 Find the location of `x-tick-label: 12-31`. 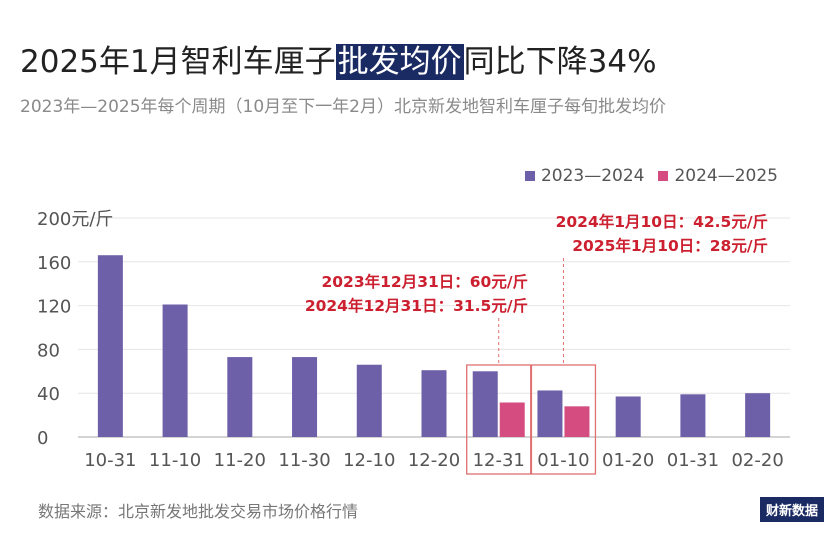

x-tick-label: 12-31 is located at coordinates (499, 460).